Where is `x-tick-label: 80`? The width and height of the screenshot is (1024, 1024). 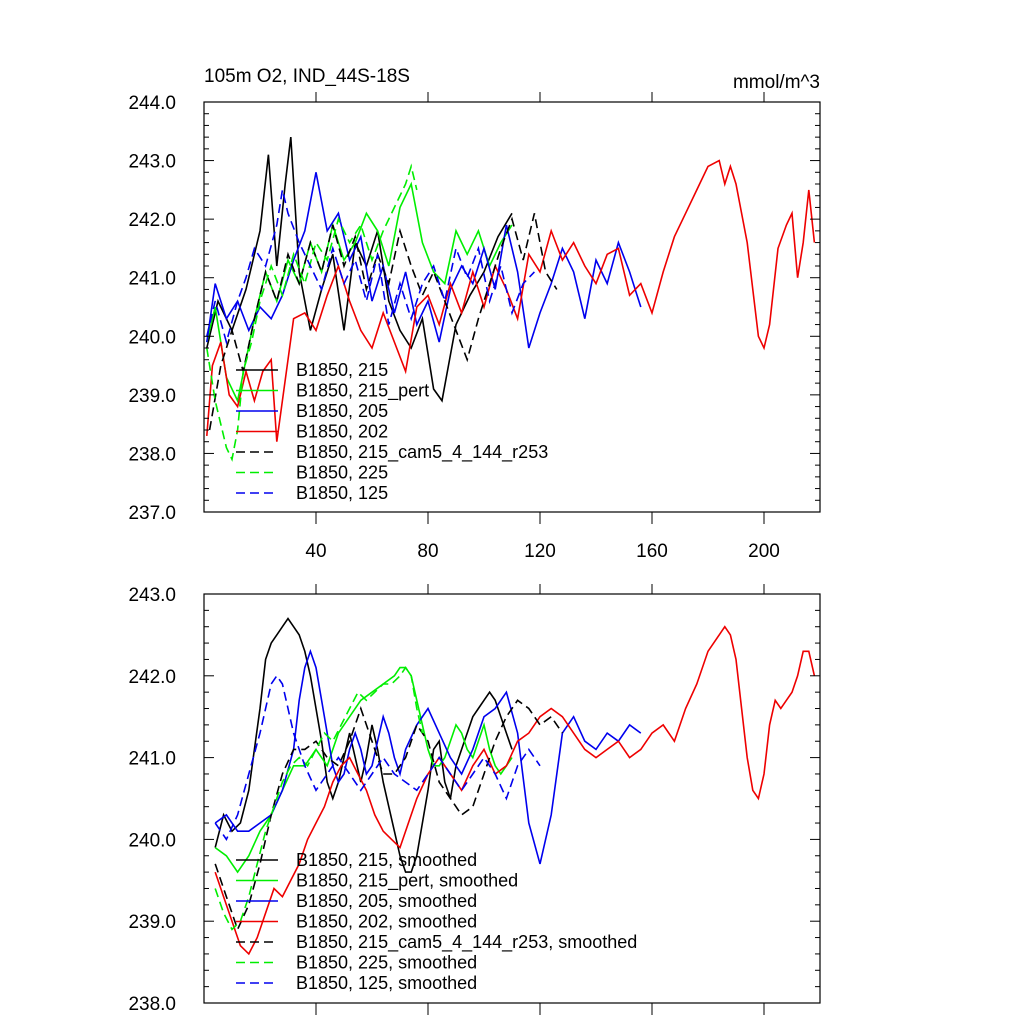 x-tick-label: 80 is located at coordinates (427, 551).